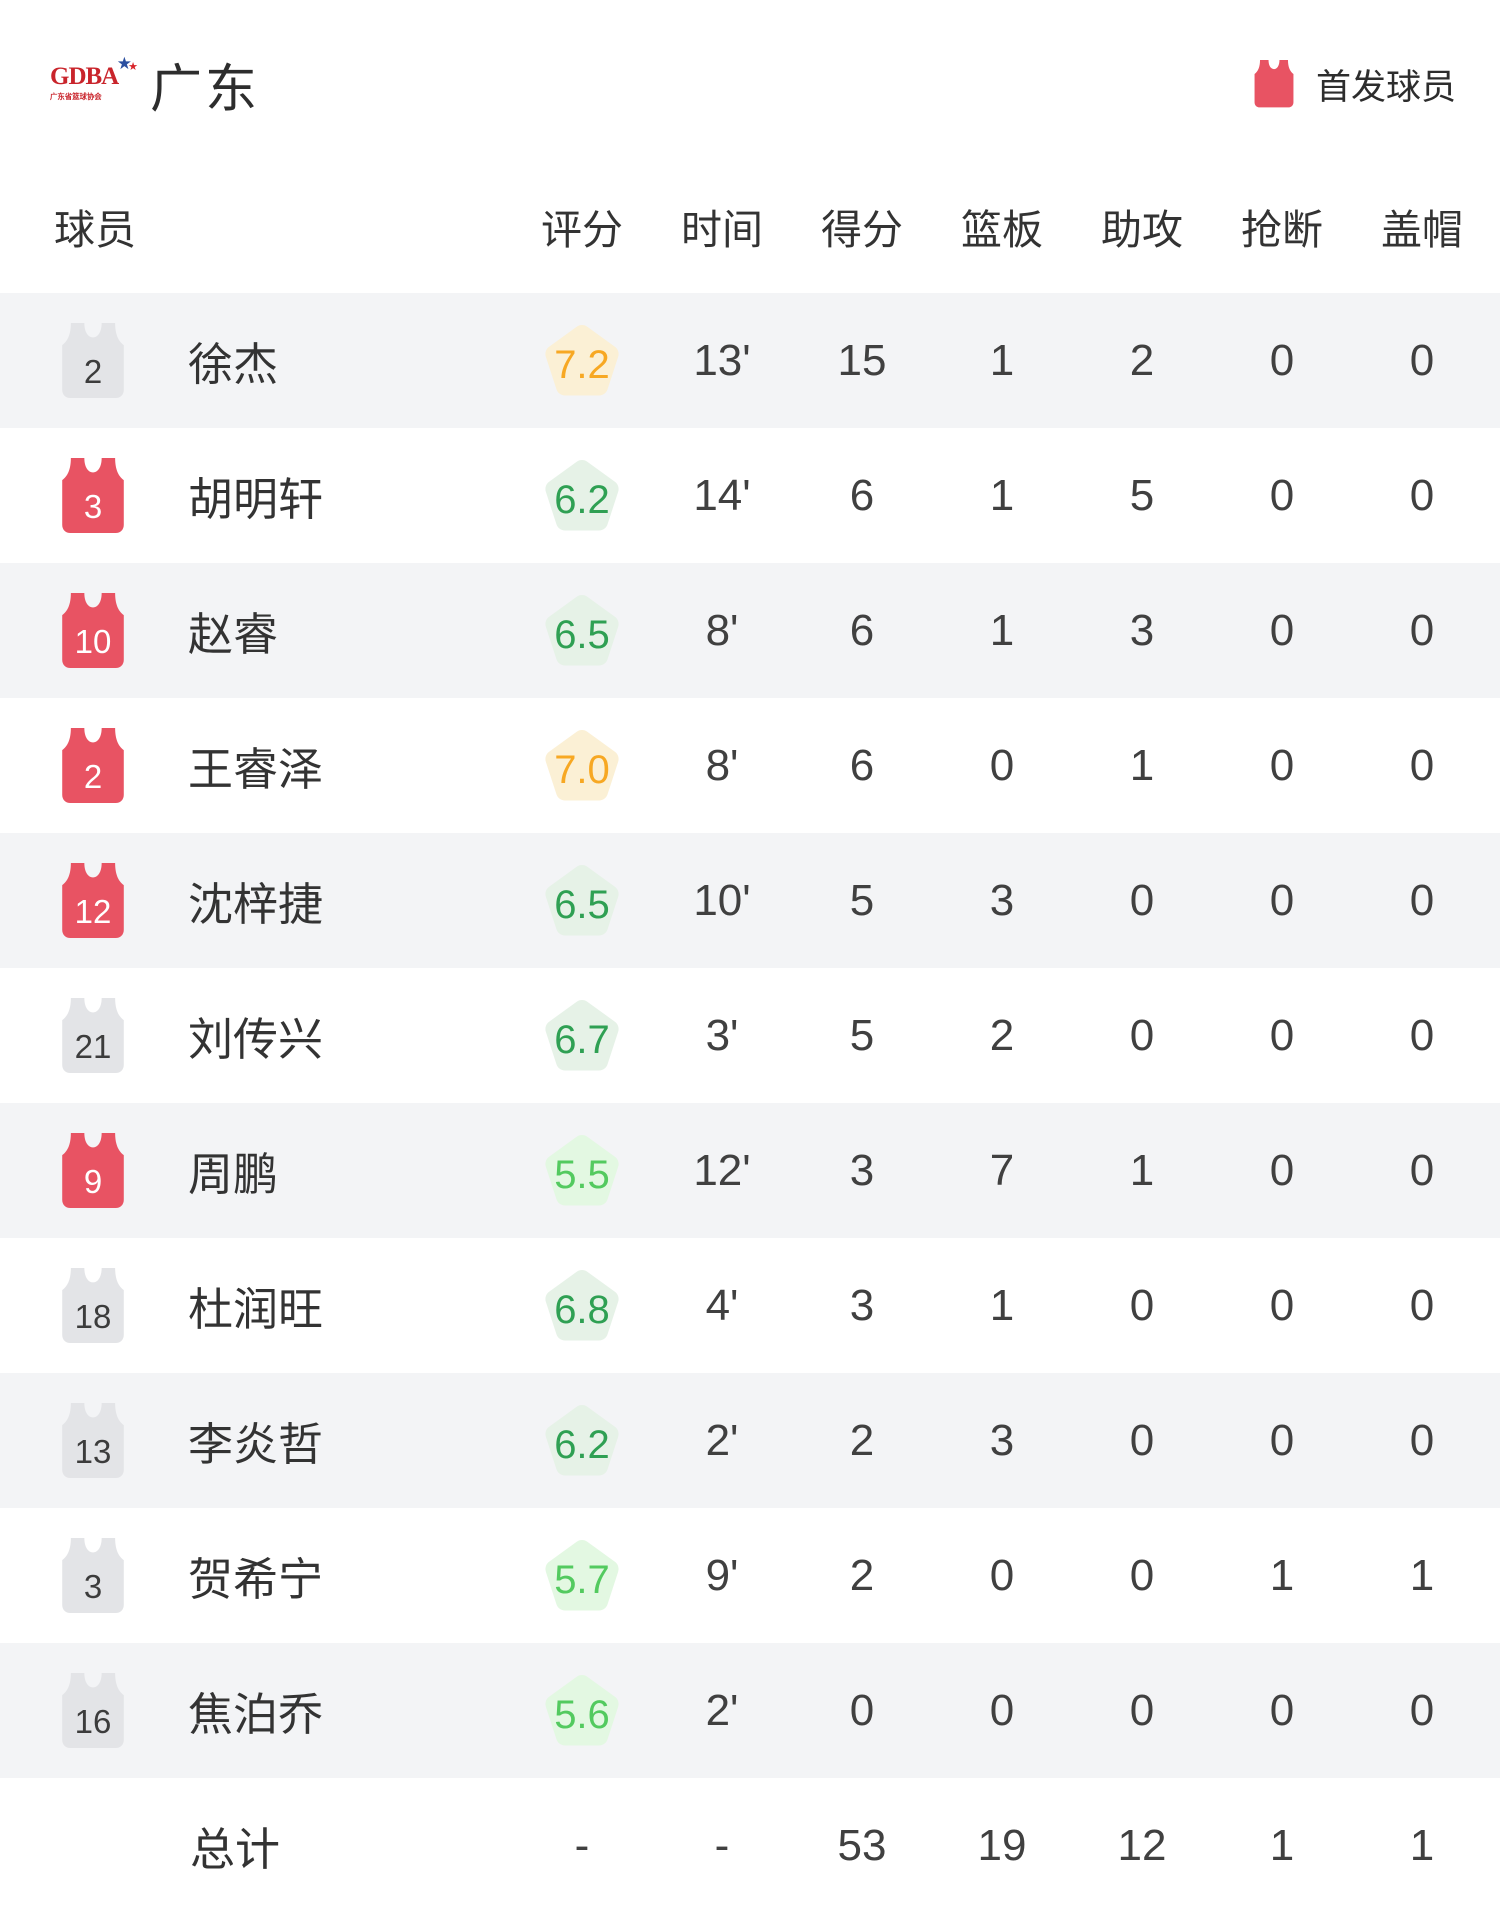 The width and height of the screenshot is (1500, 1920). Describe the element at coordinates (582, 901) in the screenshot. I see `rating-cell: 6.5` at that location.